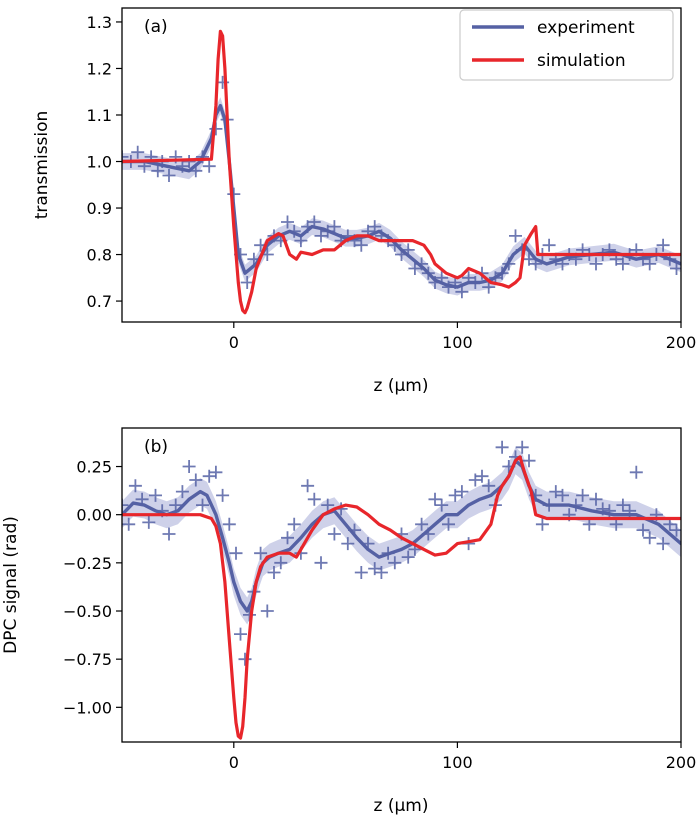 The image size is (700, 820). I want to click on x-tick-label-b: 0, so click(234, 762).